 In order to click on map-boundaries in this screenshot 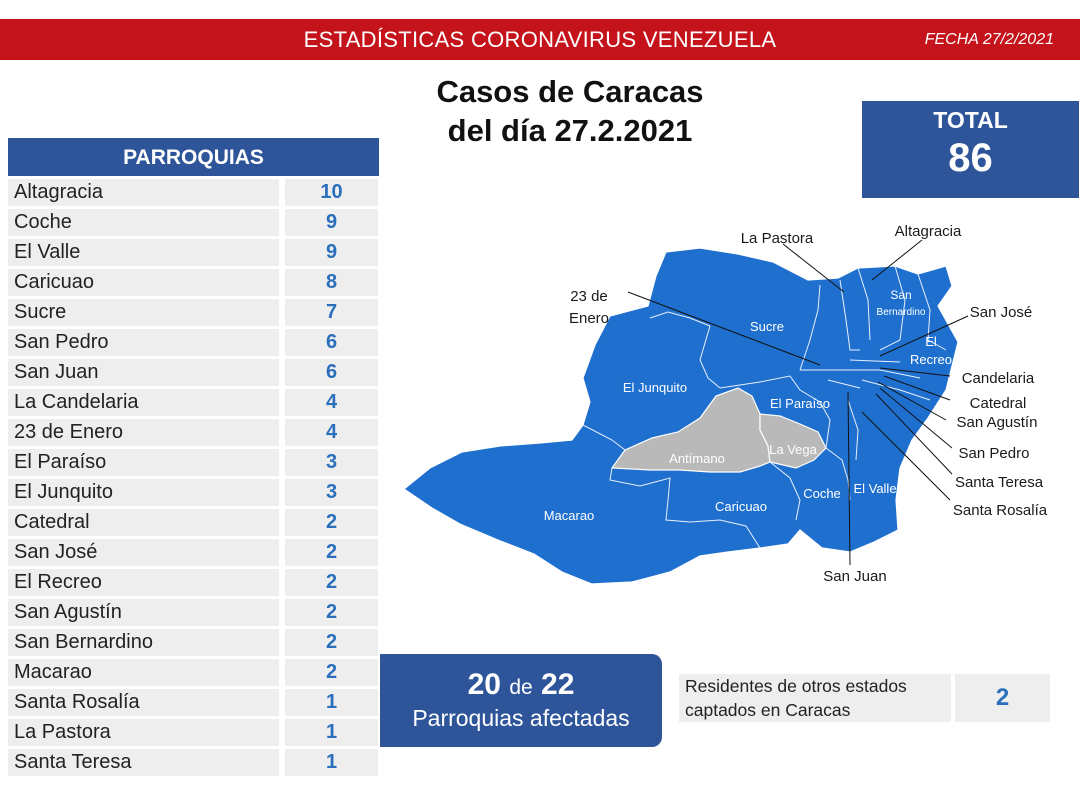, I will do `click(764, 407)`.